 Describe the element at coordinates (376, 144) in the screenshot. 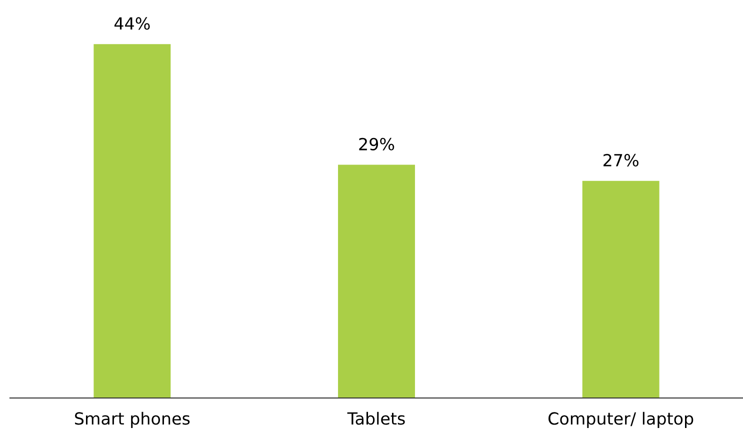

I see `data-label: 29%` at that location.